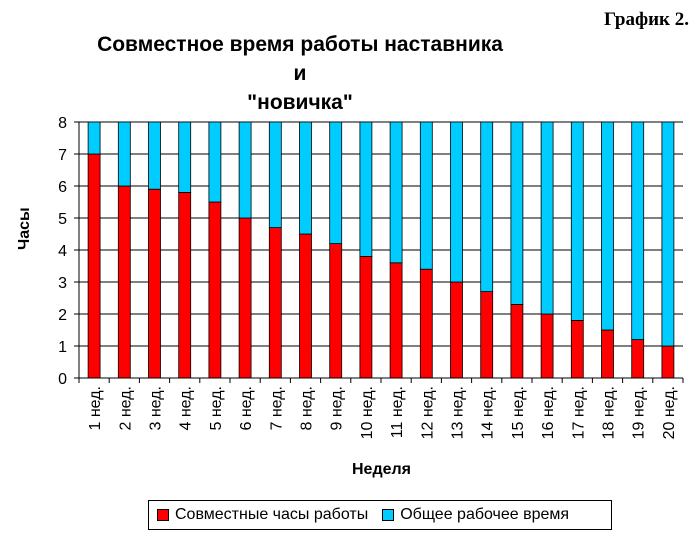  Describe the element at coordinates (62, 155) in the screenshot. I see `y-tick-label: 7` at that location.